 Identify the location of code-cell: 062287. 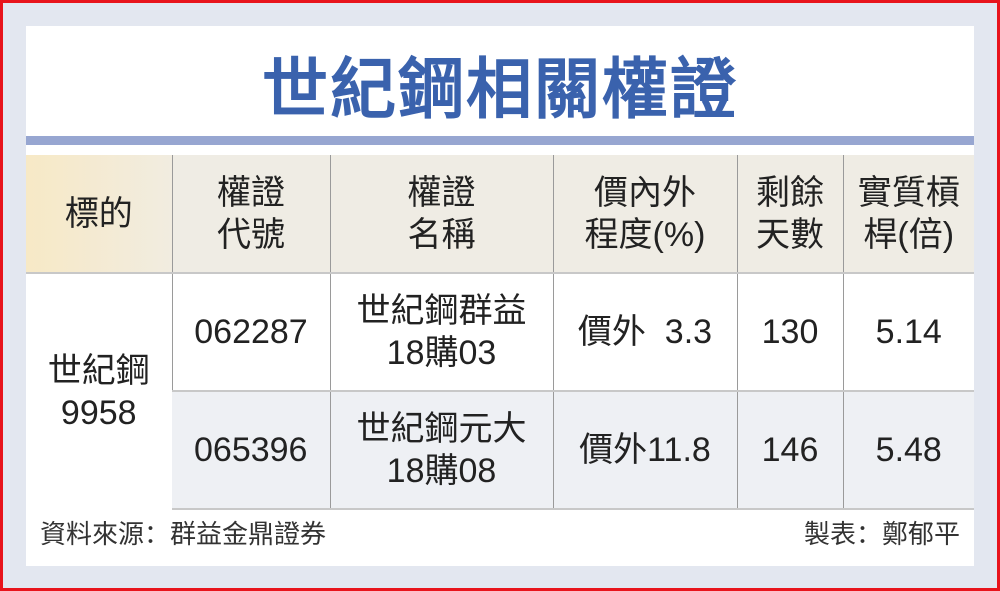
(250, 332).